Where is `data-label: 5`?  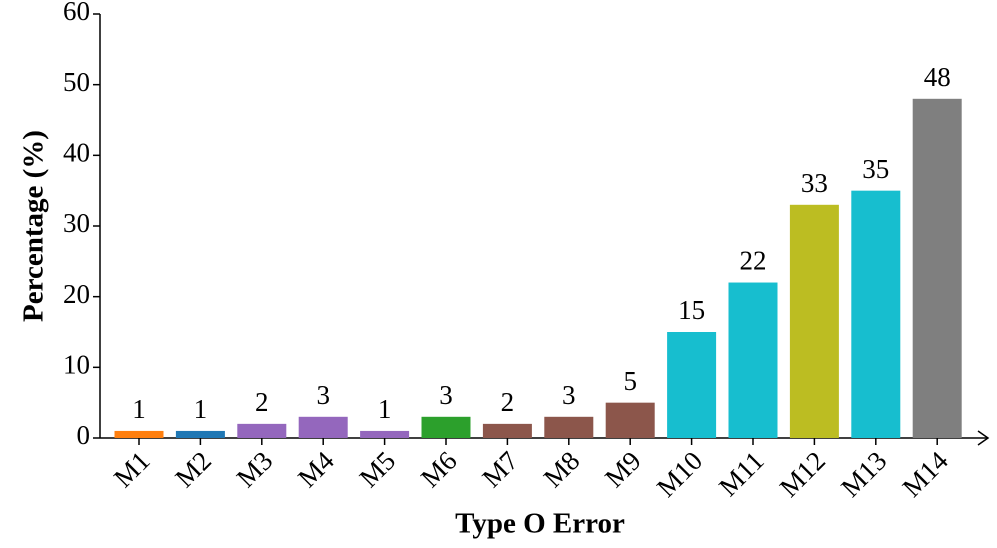
data-label: 5 is located at coordinates (630, 381).